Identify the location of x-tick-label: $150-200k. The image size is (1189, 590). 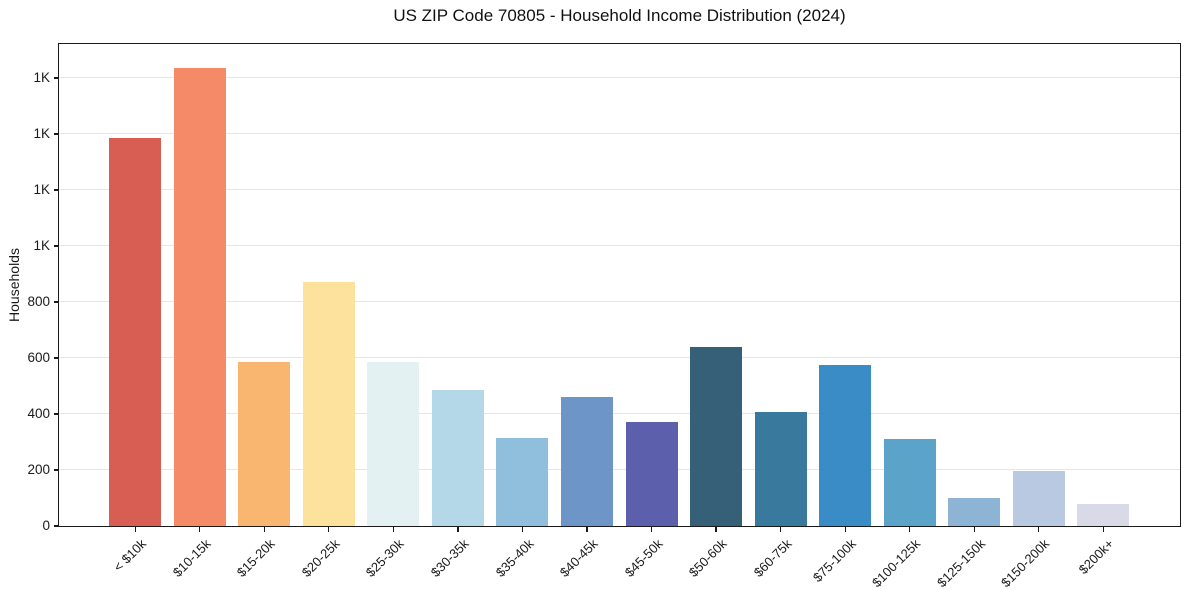
(1025, 563).